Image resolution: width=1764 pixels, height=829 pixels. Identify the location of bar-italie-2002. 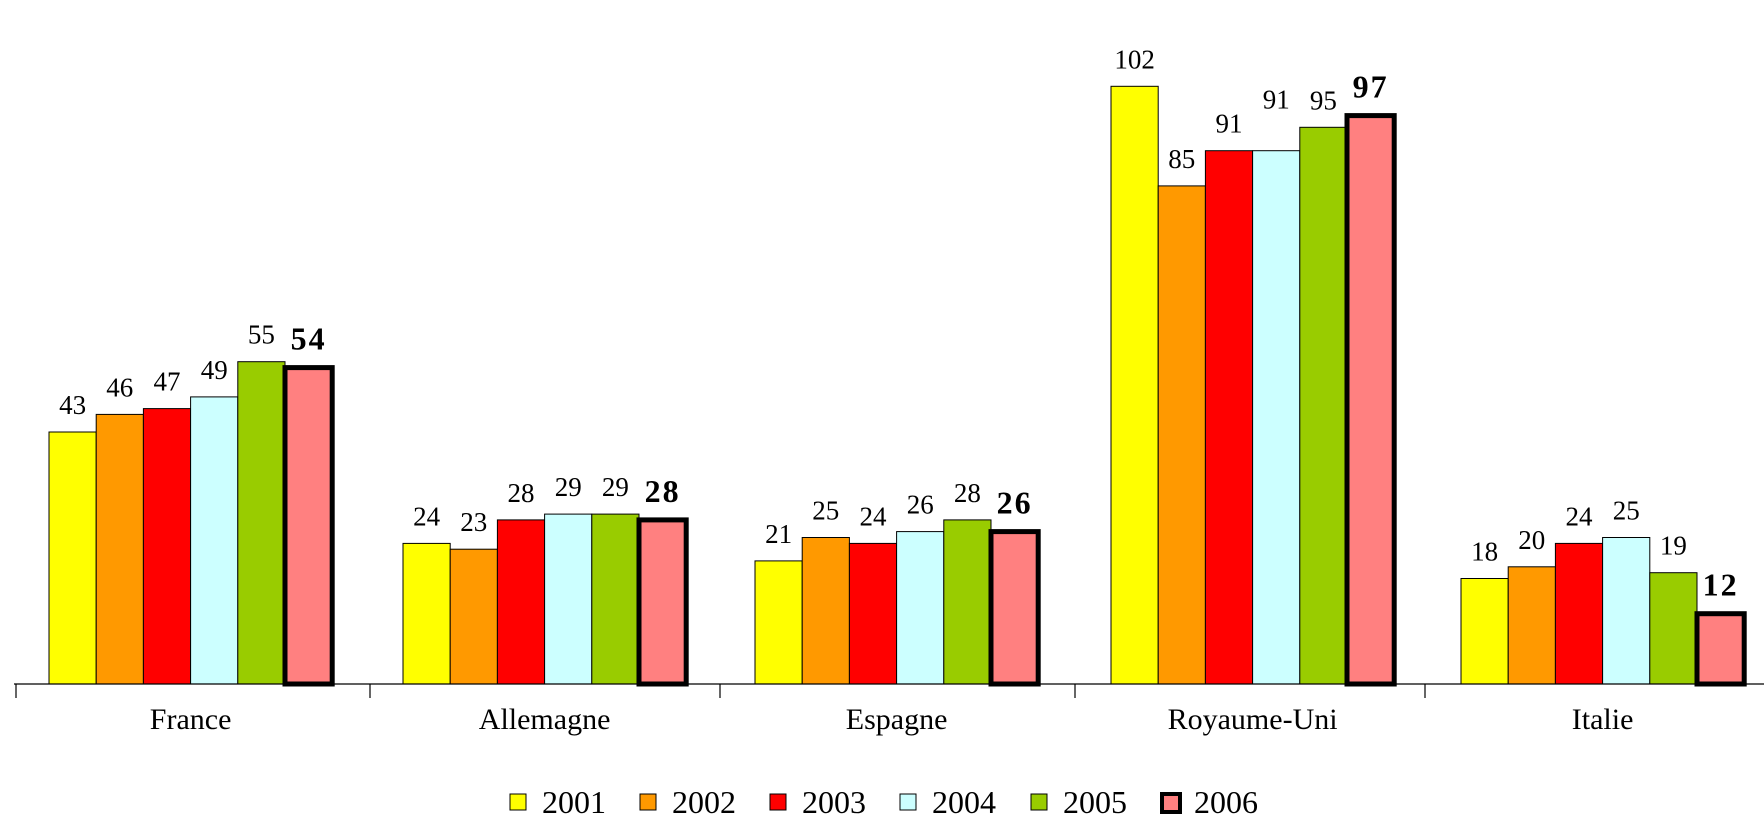
(1531, 625).